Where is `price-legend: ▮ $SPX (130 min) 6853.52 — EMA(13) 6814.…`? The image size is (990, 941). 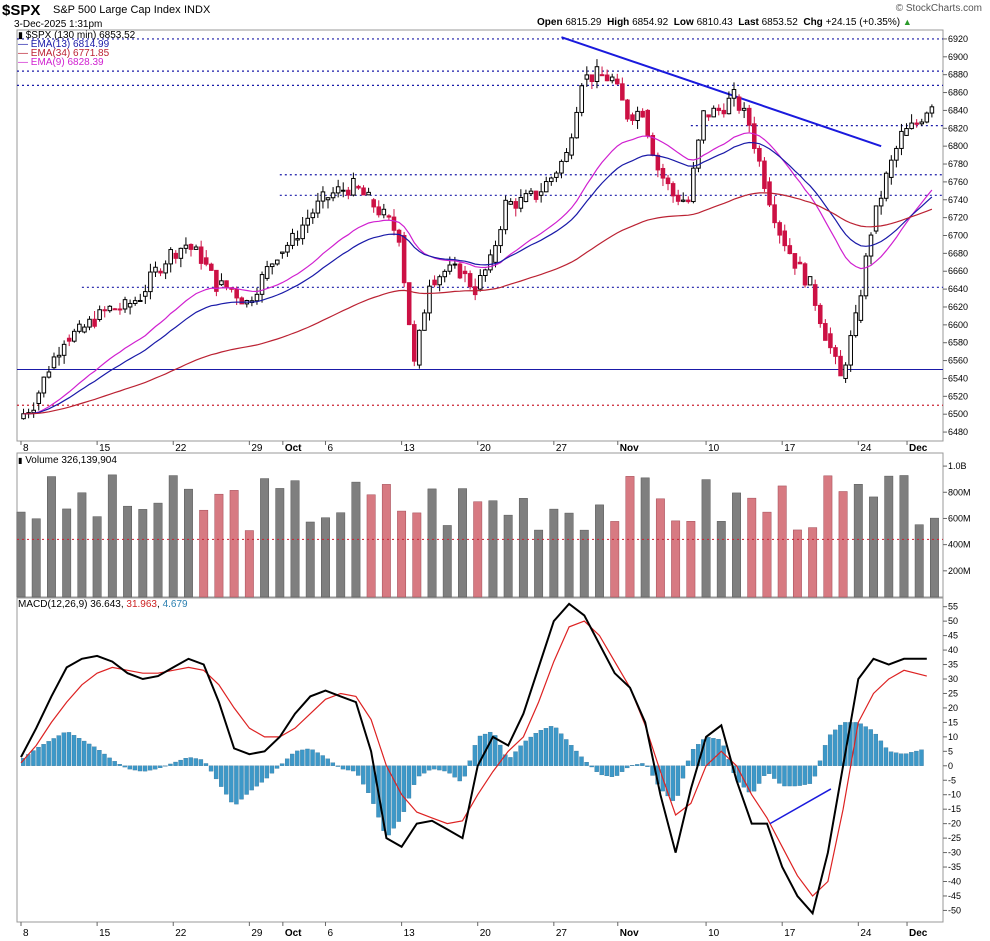
price-legend: ▮ $SPX (130 min) 6853.52 — EMA(13) 6814.… is located at coordinates (76, 49).